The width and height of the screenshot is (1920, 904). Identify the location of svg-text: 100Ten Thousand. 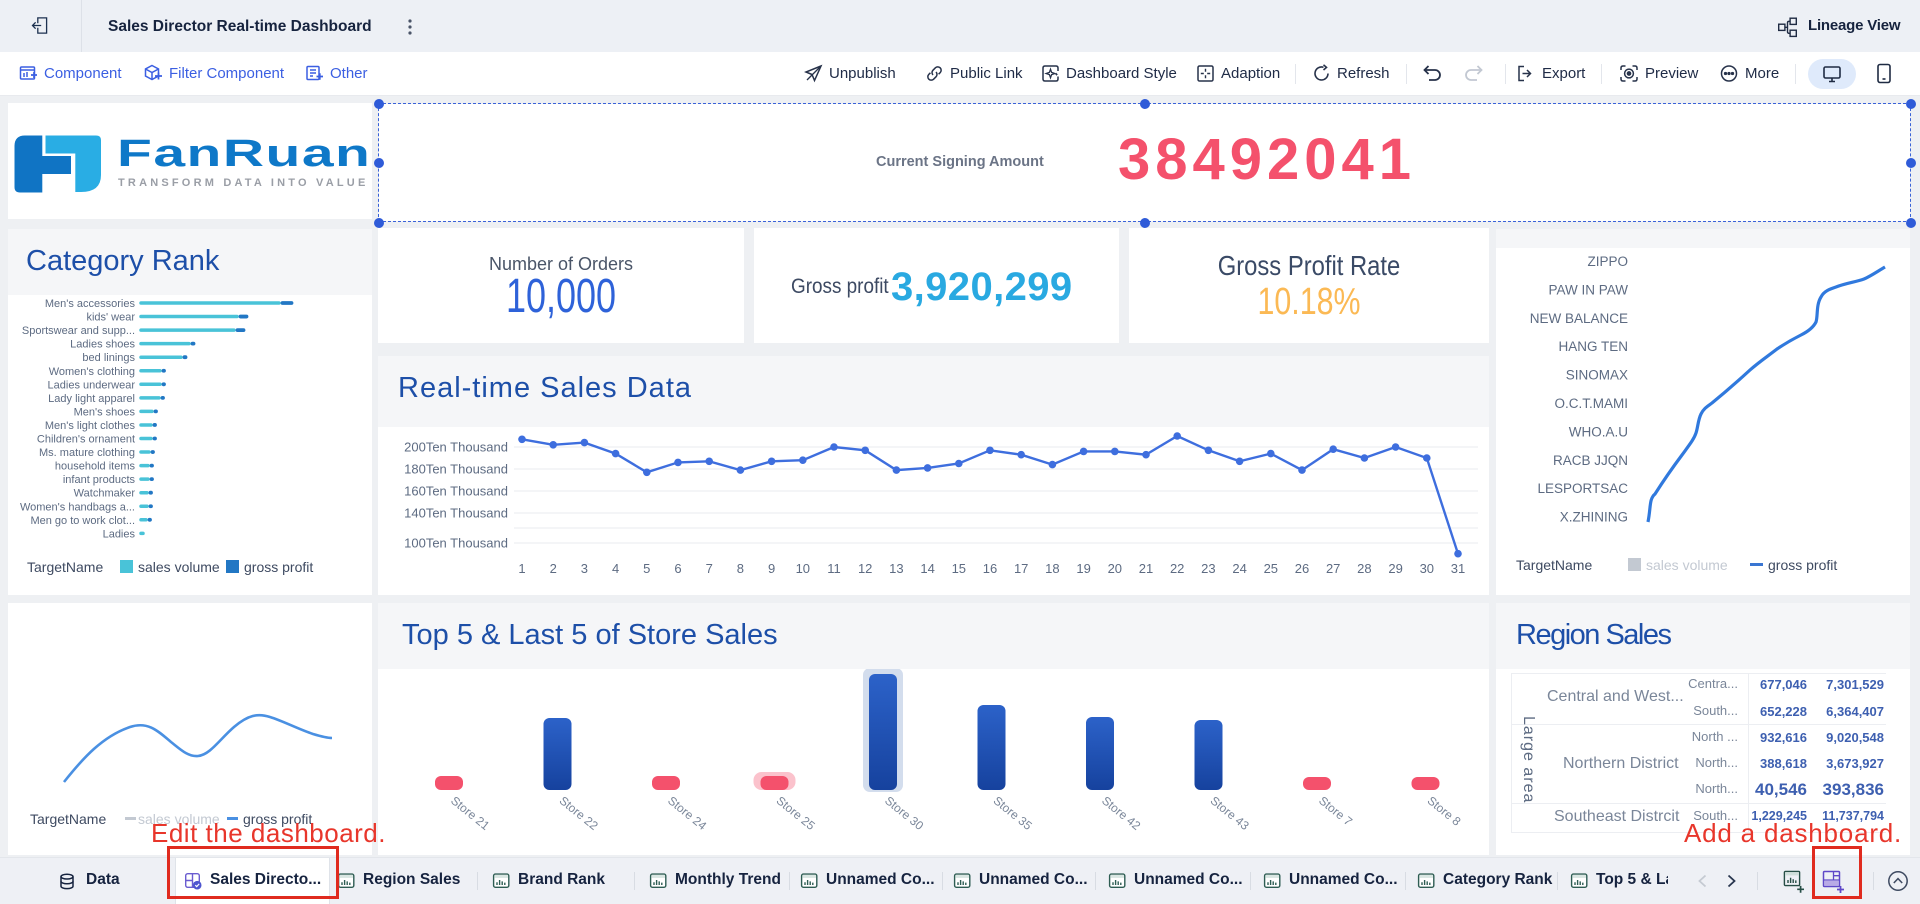
(456, 543).